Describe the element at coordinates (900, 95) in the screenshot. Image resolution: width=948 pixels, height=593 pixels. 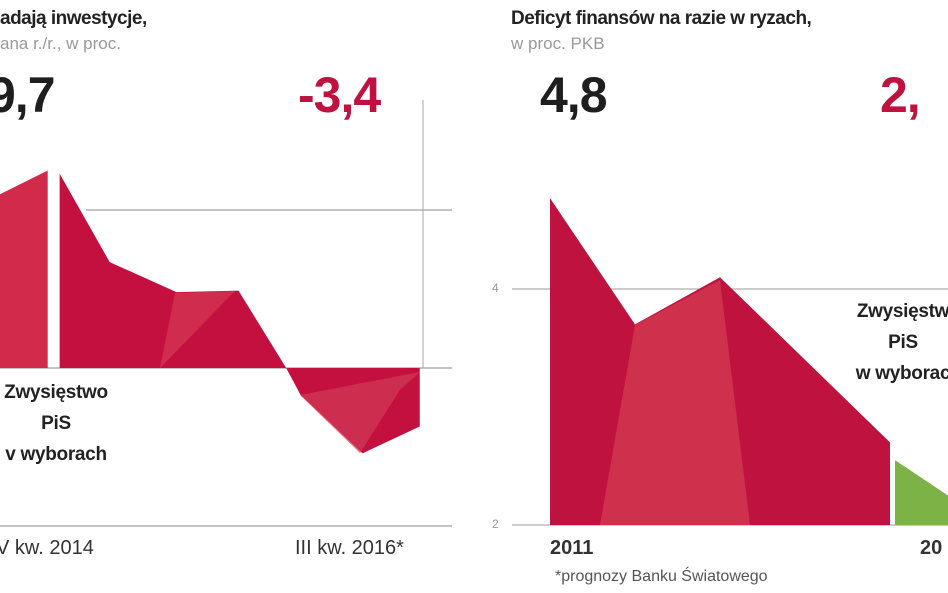
I see `chart2-end-value: 2,` at that location.